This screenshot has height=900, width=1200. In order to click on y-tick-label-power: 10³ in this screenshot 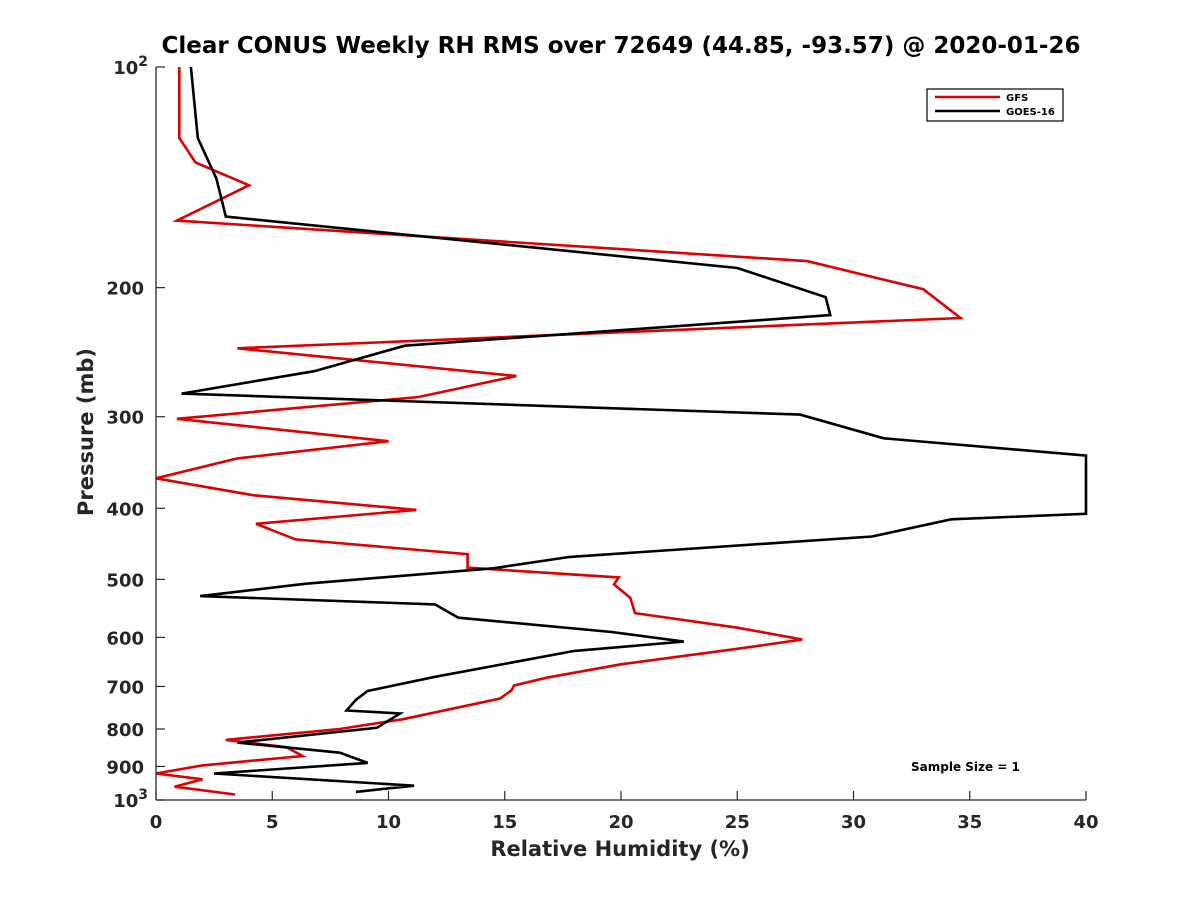, I will do `click(130, 799)`.